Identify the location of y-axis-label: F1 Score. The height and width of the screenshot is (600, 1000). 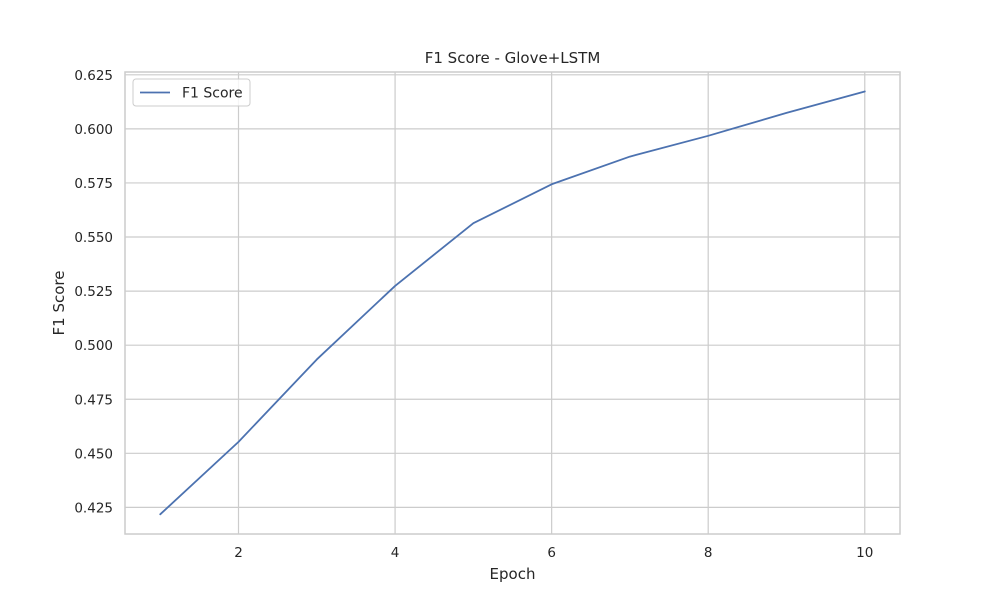
(59, 303).